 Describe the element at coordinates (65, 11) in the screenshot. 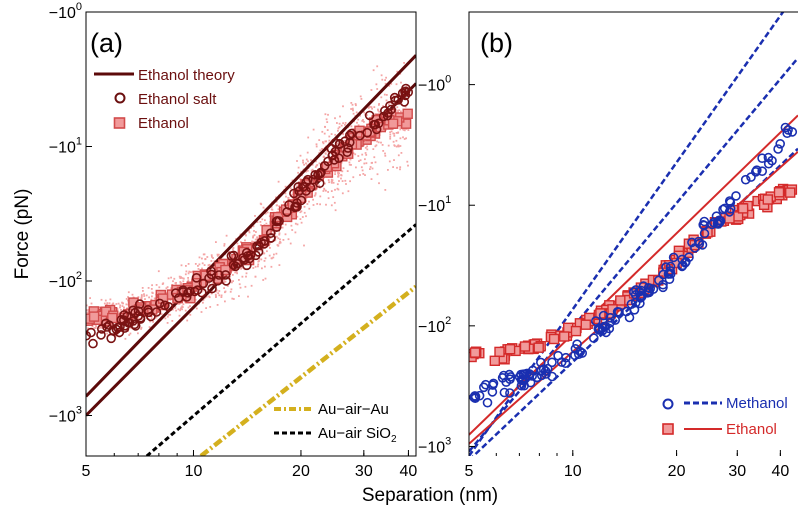

I see `y-tick-label: −100` at that location.